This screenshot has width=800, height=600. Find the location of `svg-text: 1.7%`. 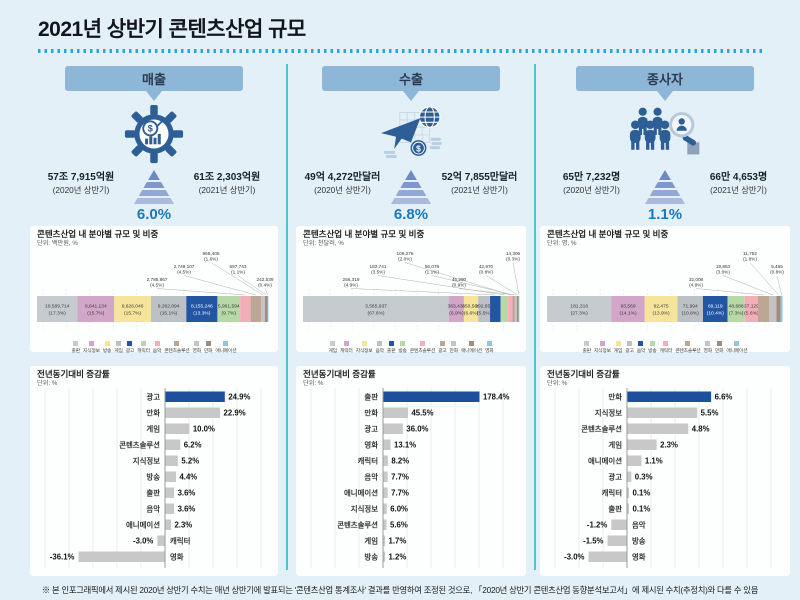

svg-text: 1.7% is located at coordinates (398, 540).